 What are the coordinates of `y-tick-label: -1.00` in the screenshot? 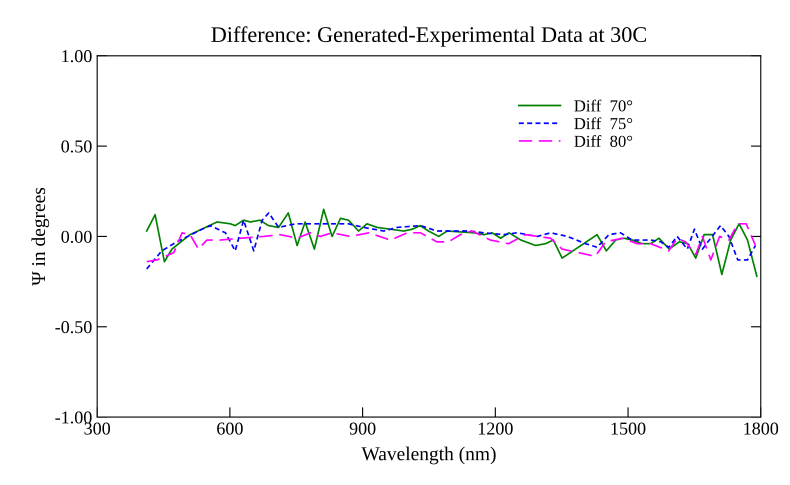 It's located at (73, 417).